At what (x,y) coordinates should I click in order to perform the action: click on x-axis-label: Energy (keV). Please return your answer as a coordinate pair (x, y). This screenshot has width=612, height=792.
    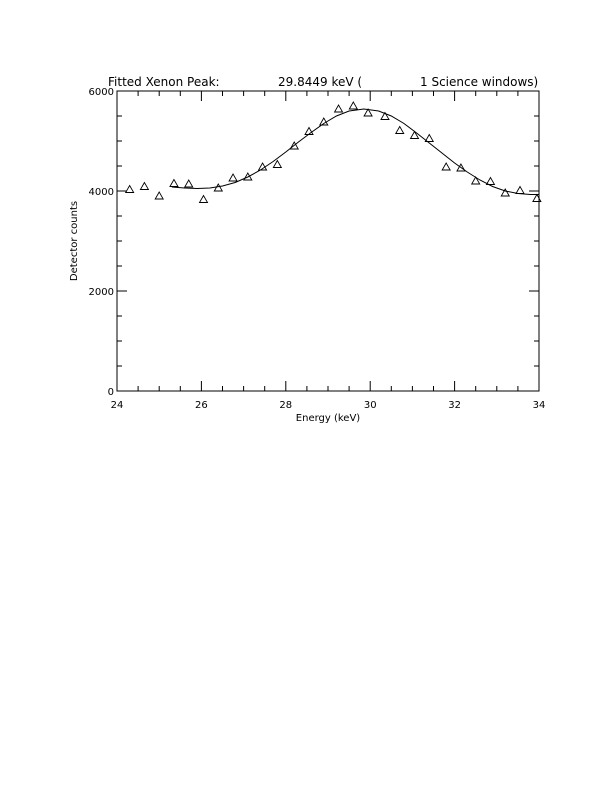
    Looking at the image, I should click on (328, 418).